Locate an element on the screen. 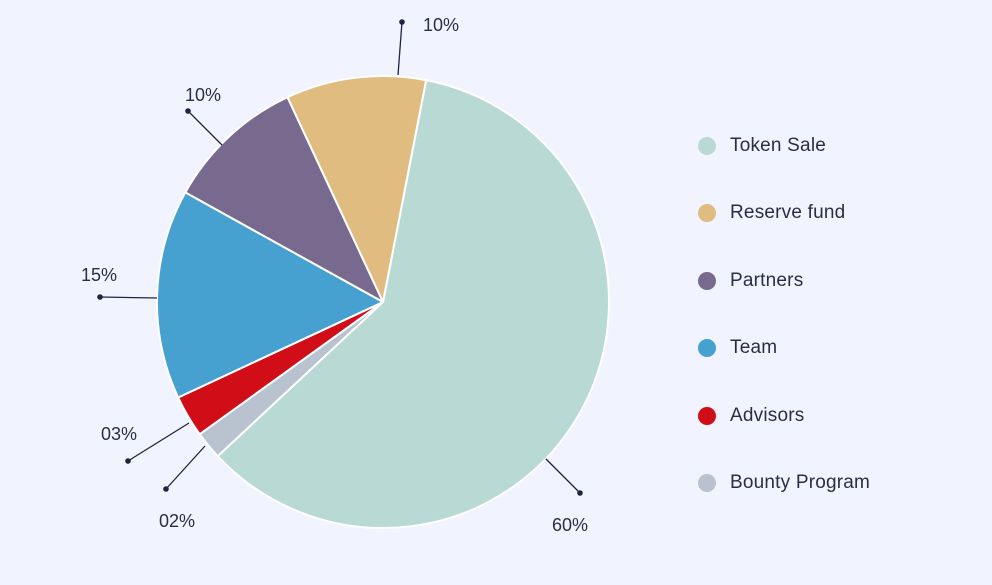 This screenshot has height=585, width=992. legend-item-advisors: Advisors is located at coordinates (838, 416).